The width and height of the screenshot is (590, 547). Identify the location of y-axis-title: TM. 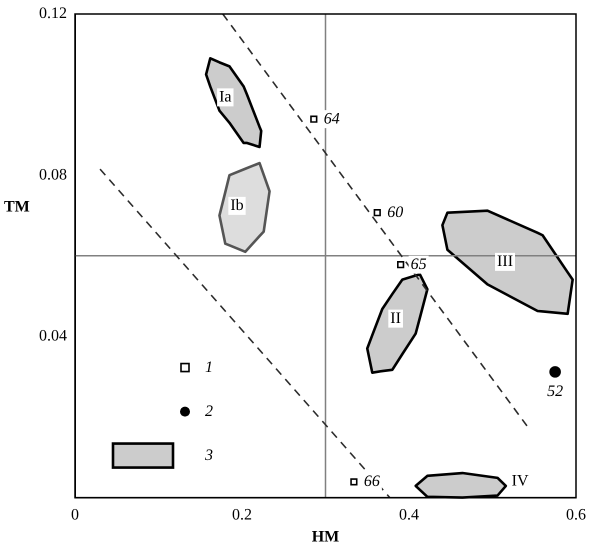
(17, 207).